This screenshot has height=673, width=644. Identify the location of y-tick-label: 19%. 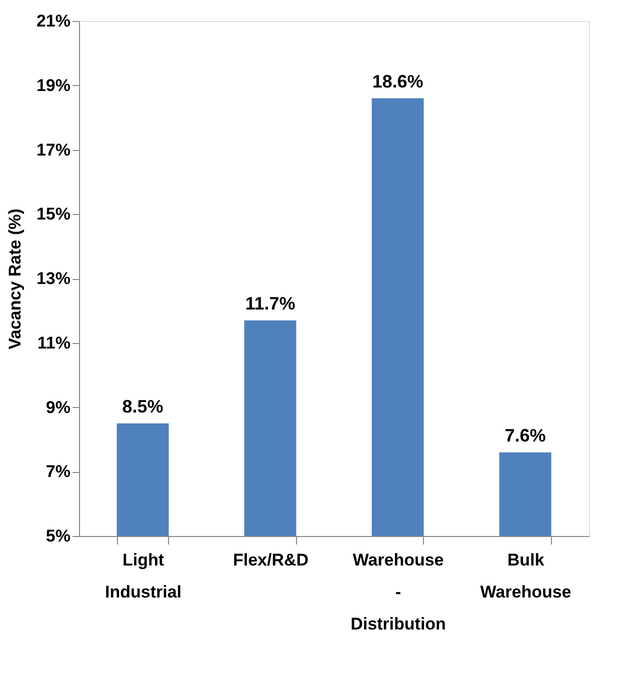
(53, 85).